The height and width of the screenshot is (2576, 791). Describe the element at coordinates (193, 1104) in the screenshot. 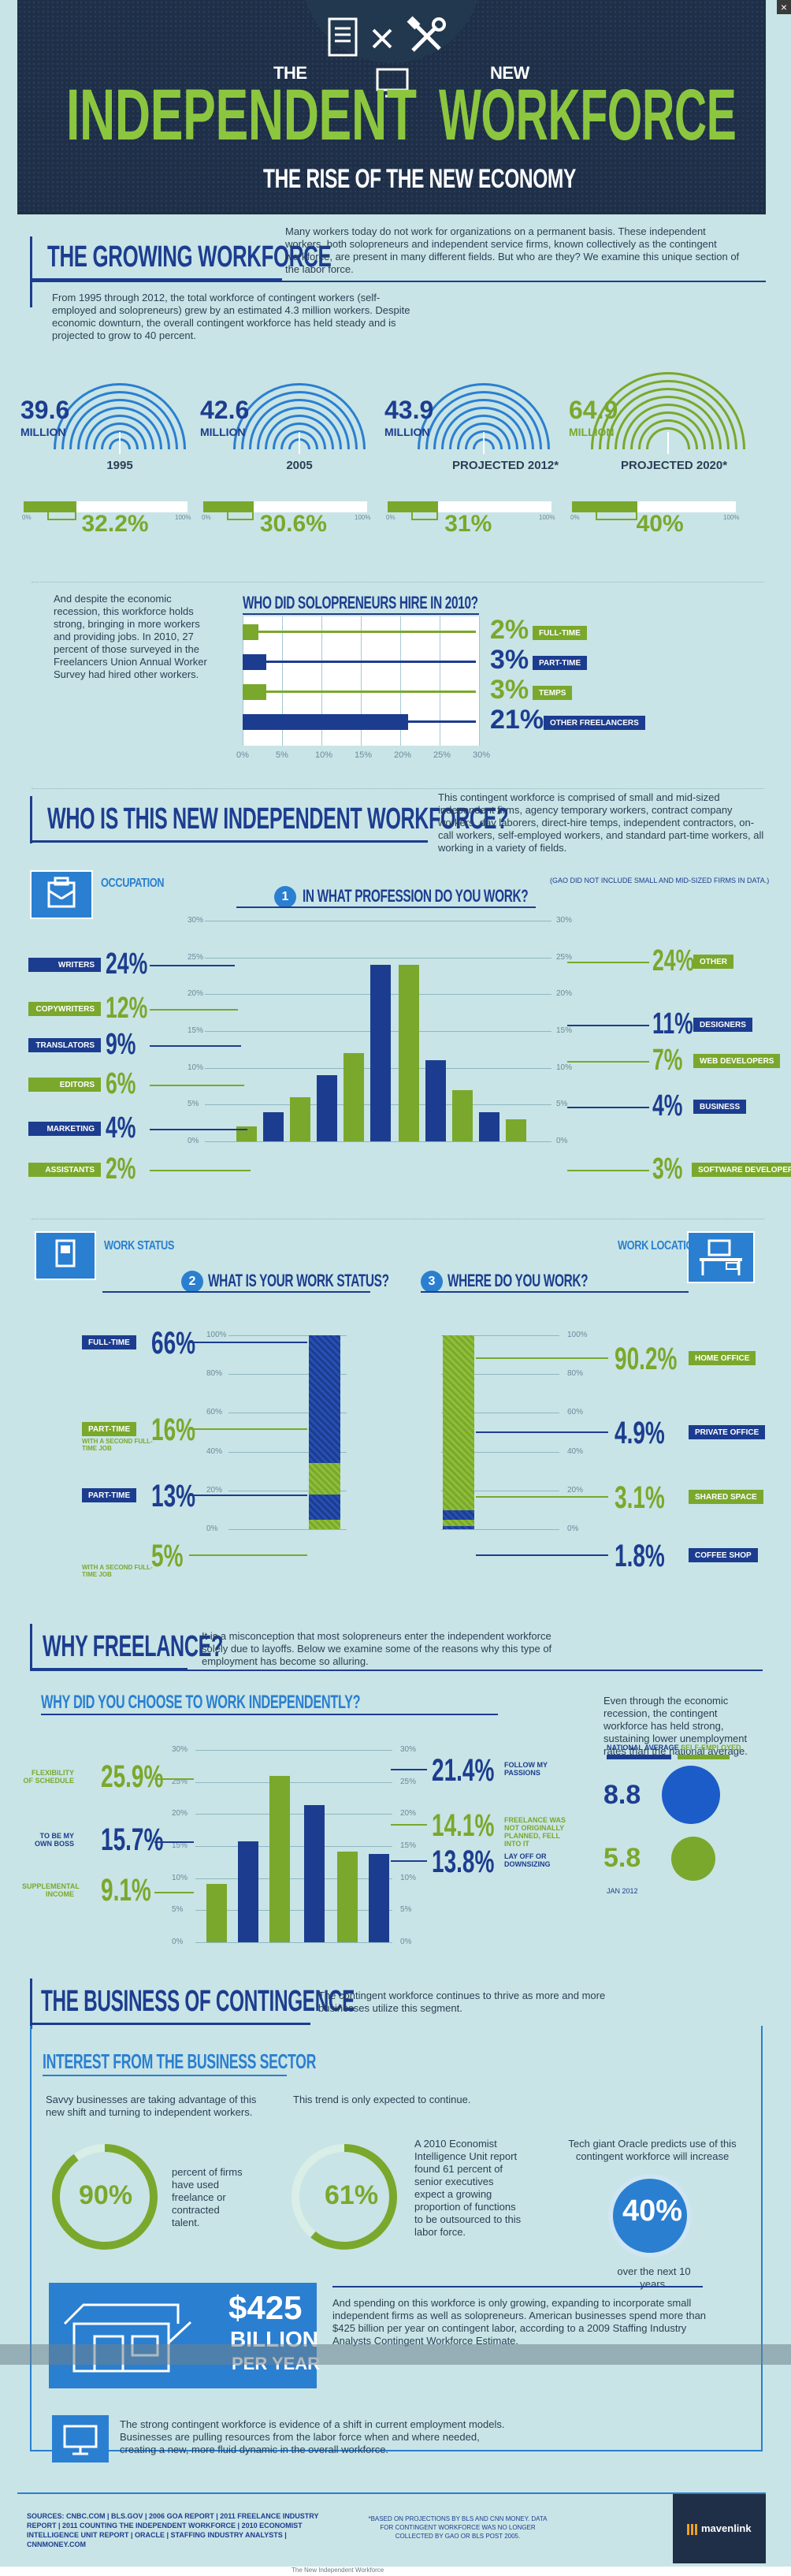

I see `occ-tick-left: 5%` at that location.